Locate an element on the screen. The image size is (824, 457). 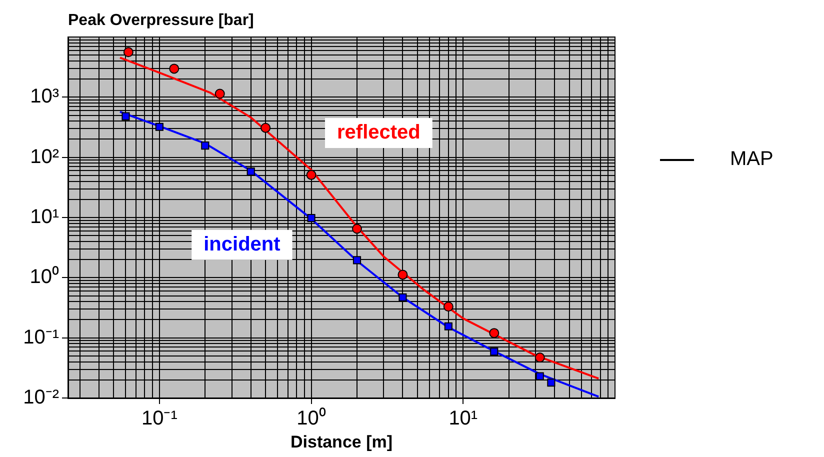
x-axis-title: Distance [m] is located at coordinates (341, 442).